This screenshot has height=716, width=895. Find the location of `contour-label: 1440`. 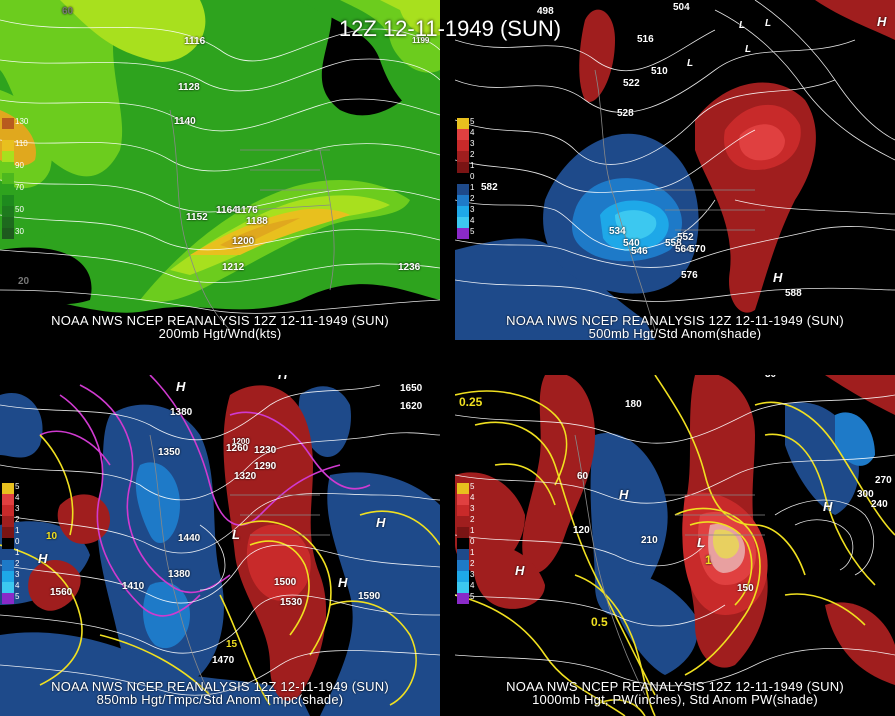

contour-label: 1440 is located at coordinates (189, 538).